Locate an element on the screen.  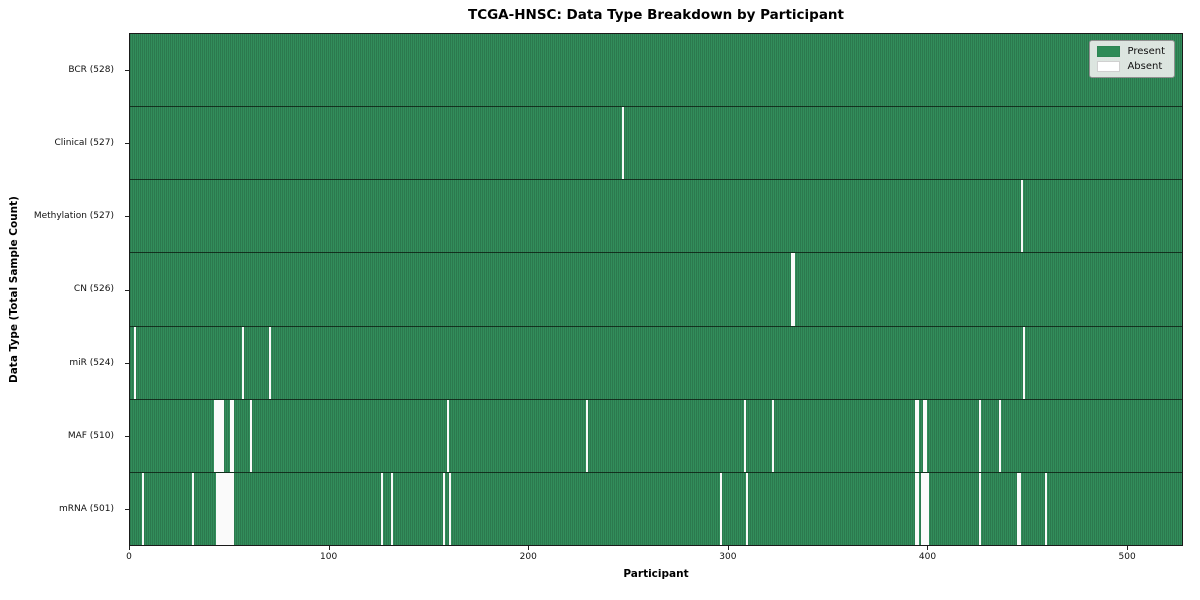
x-tick-label: 0 is located at coordinates (129, 557).